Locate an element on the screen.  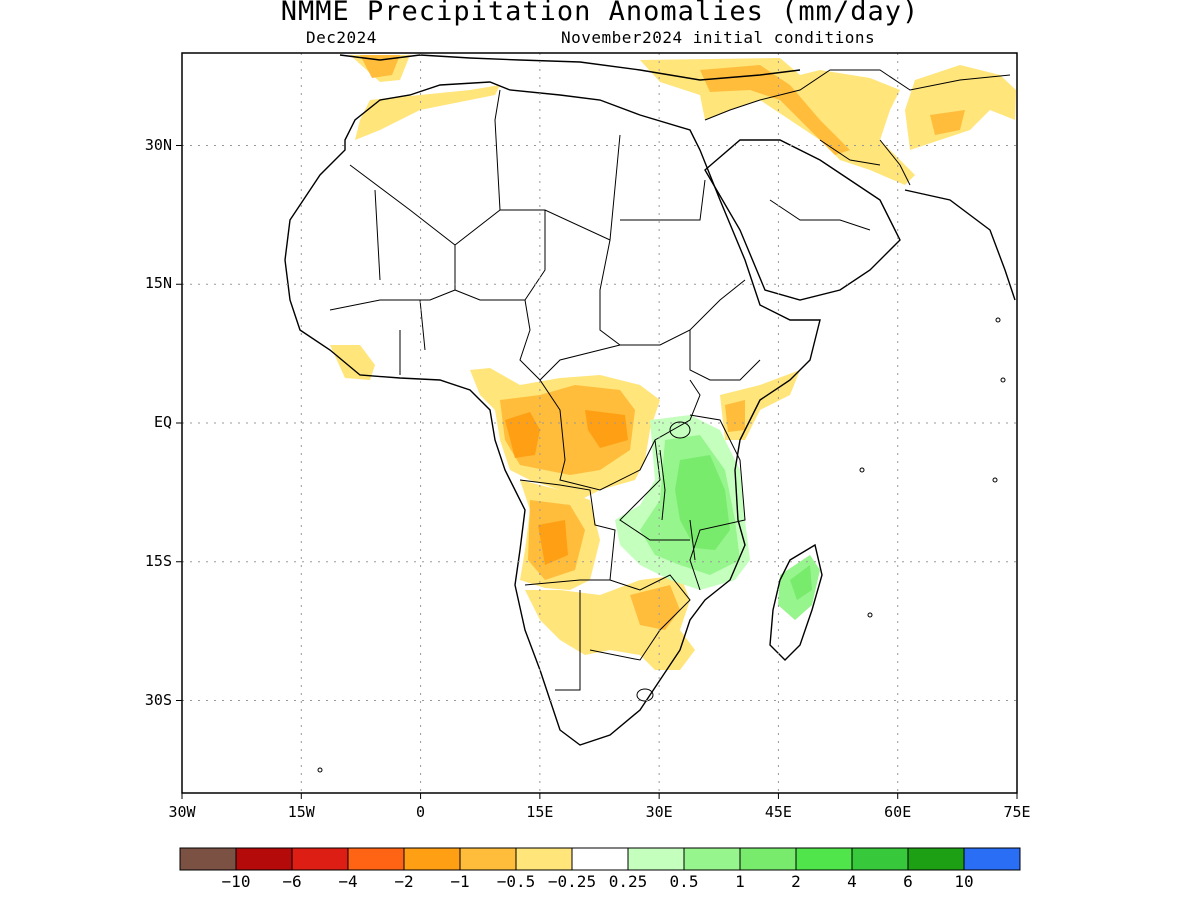
mediterranean-north is located at coordinates (570, 67).